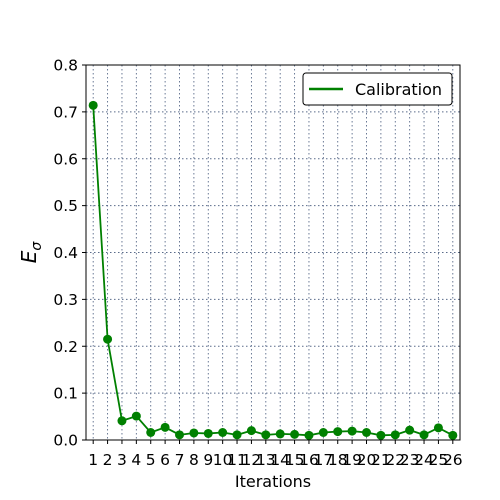  I want to click on x-tick-label: 21, so click(381, 460).